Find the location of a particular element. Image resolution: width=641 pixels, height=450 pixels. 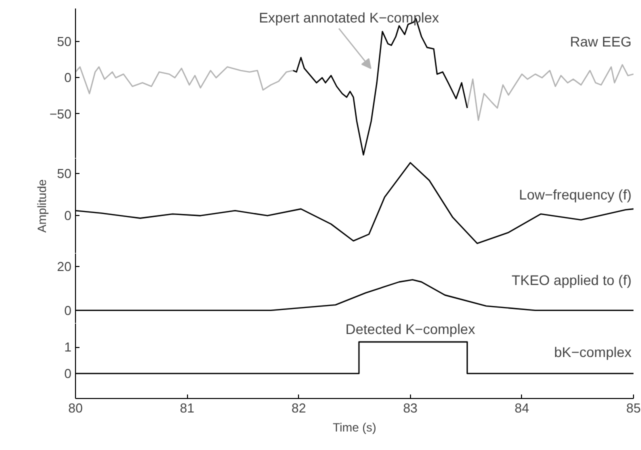

x-tick-label: 85 is located at coordinates (633, 408).